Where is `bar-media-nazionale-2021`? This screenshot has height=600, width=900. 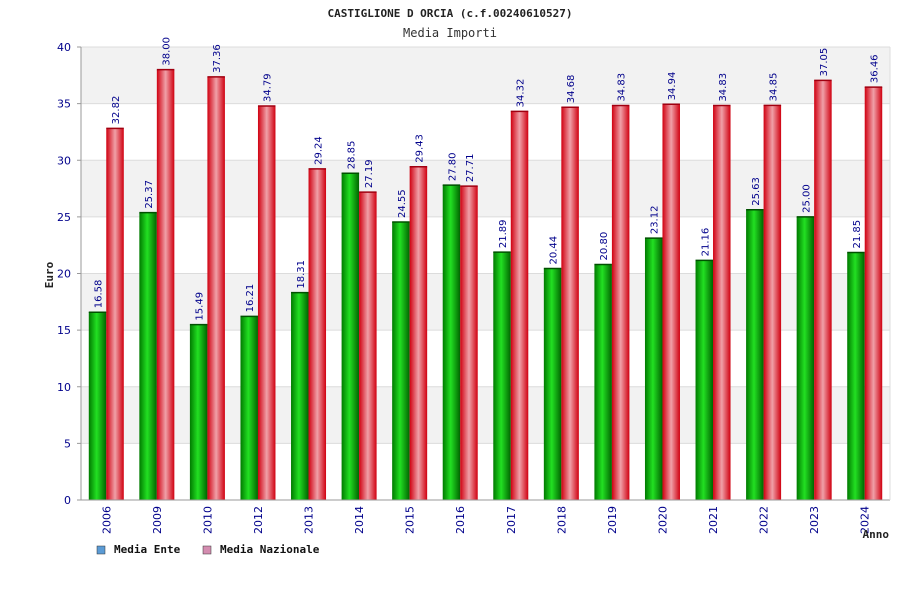
bar-media-nazionale-2021 is located at coordinates (722, 303).